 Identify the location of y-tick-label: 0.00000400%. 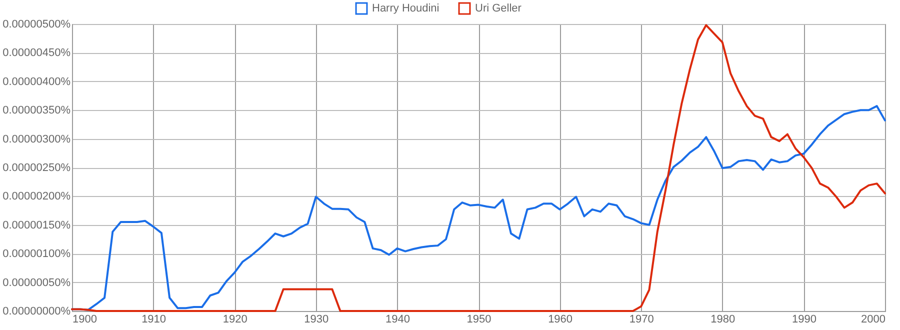
(36, 82).